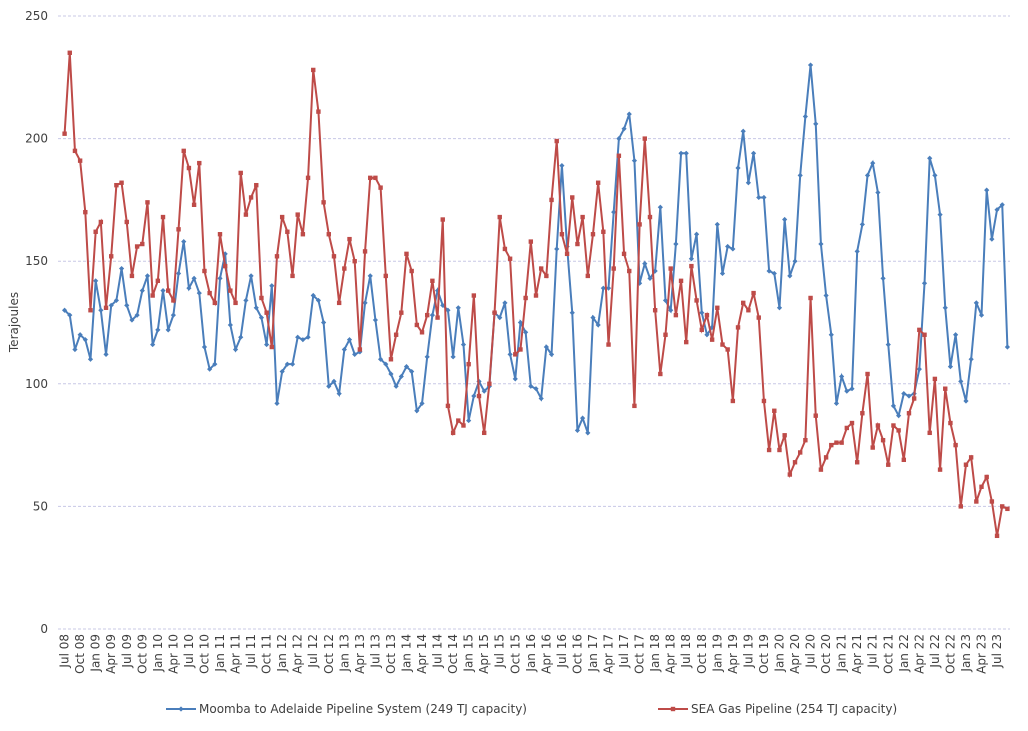 The height and width of the screenshot is (731, 1028). I want to click on x-tick-label: Oct 14, so click(453, 654).